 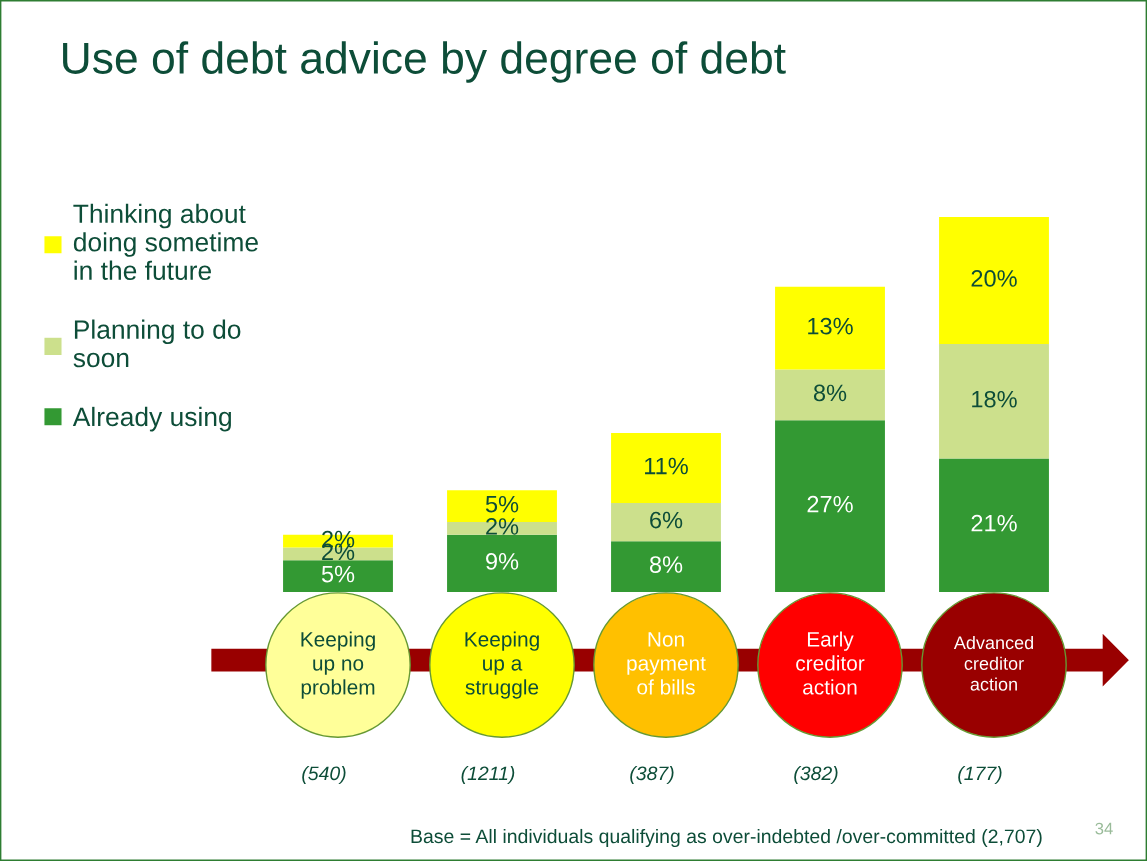 What do you see at coordinates (830, 504) in the screenshot?
I see `data-label: 27%` at bounding box center [830, 504].